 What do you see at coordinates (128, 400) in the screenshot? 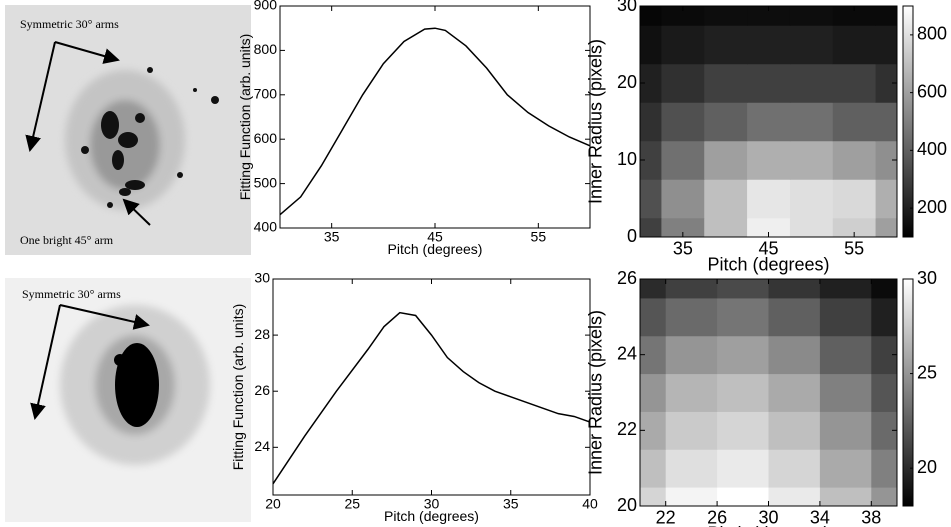
I see `galaxy-image-2: Symmetric 30° arms` at bounding box center [128, 400].